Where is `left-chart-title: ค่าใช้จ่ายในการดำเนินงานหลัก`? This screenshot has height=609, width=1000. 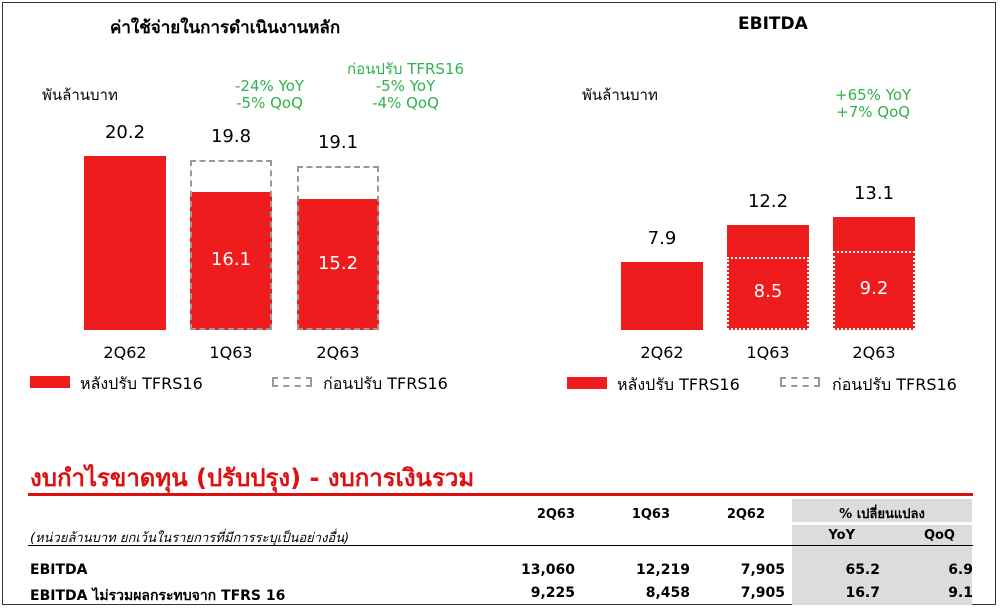
left-chart-title: ค่าใช้จ่ายในการดำเนินงานหลัก is located at coordinates (225, 28).